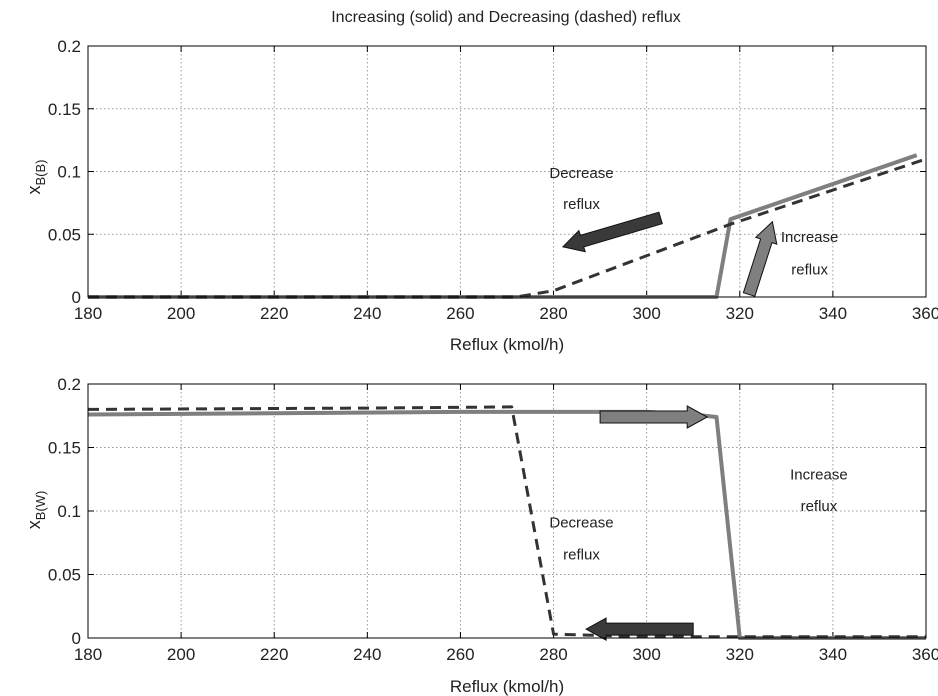 This screenshot has width=938, height=696. I want to click on svg-text: xB(W), so click(36, 510).